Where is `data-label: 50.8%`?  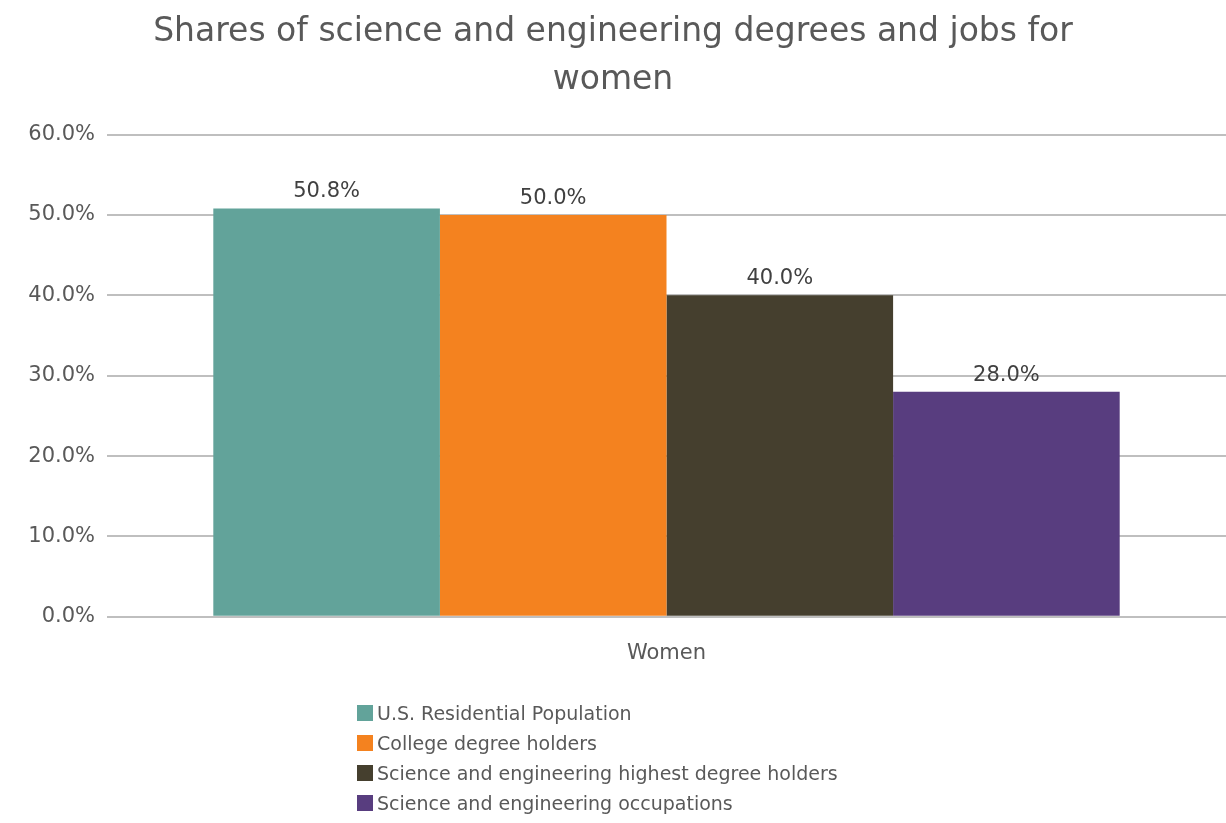
data-label: 50.8% is located at coordinates (326, 190).